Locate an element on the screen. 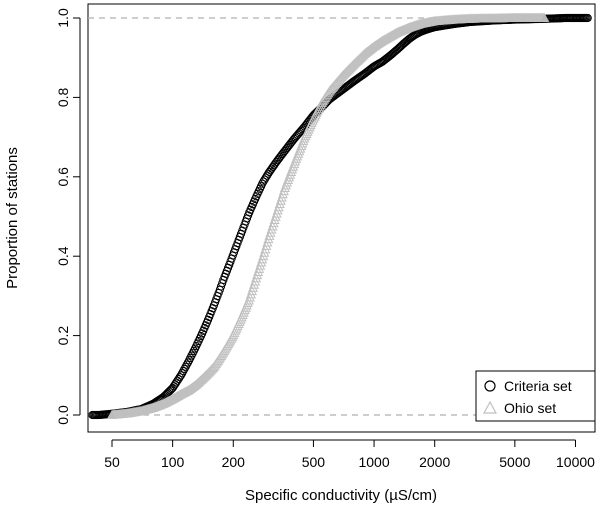  legend-marker-triangle is located at coordinates (490, 407).